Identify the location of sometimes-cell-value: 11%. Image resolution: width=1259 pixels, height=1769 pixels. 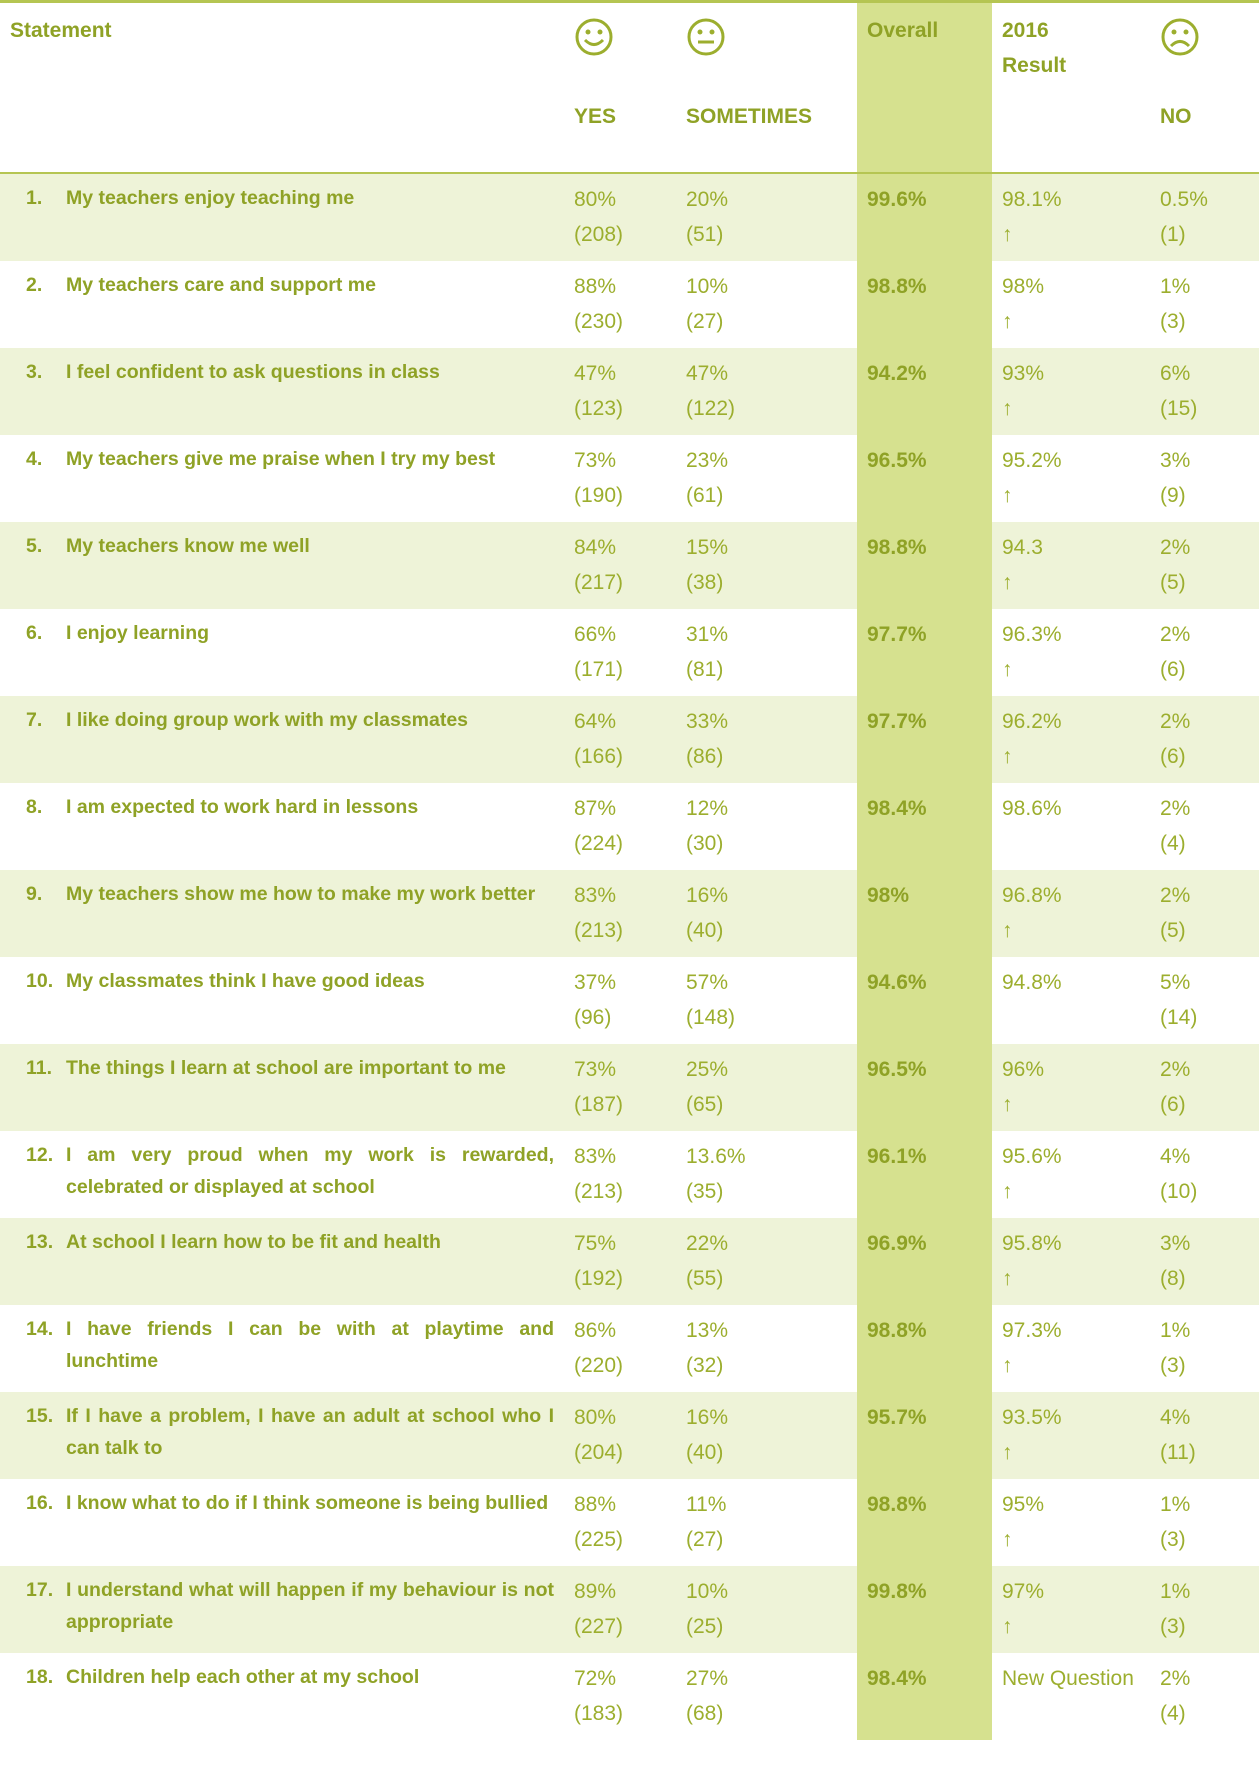
(706, 1504).